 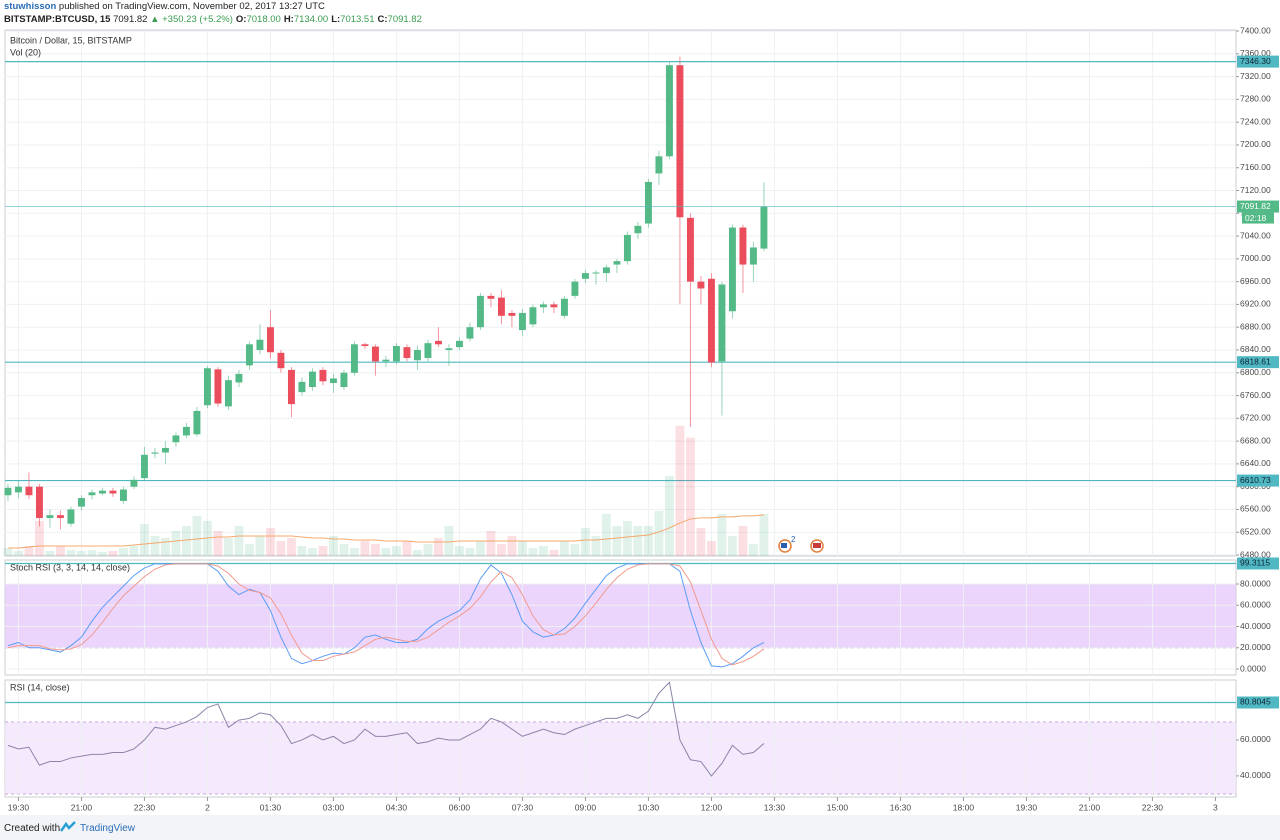 I want to click on y-tick-label: 6760.00, so click(x=1255, y=395).